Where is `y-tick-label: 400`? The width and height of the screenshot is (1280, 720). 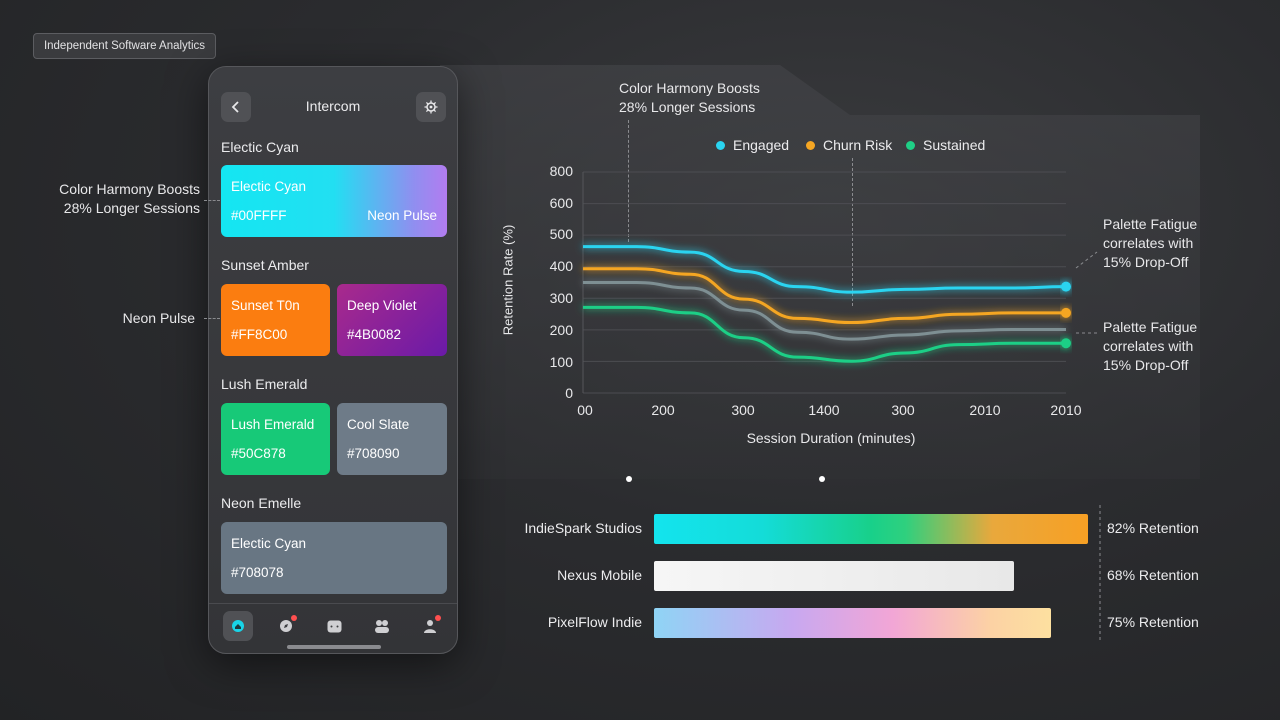
y-tick-label: 400 is located at coordinates (561, 266).